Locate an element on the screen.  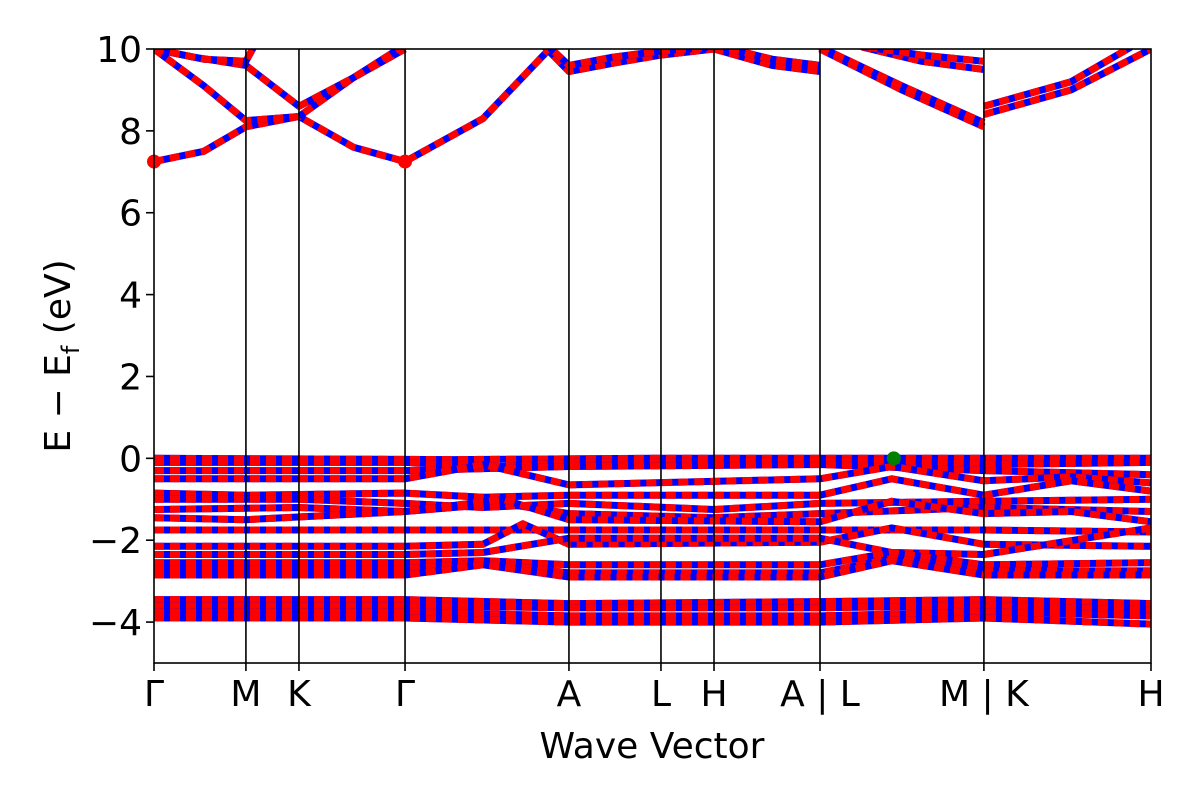
valence-band-7-spin-up is located at coordinates (652, 510).